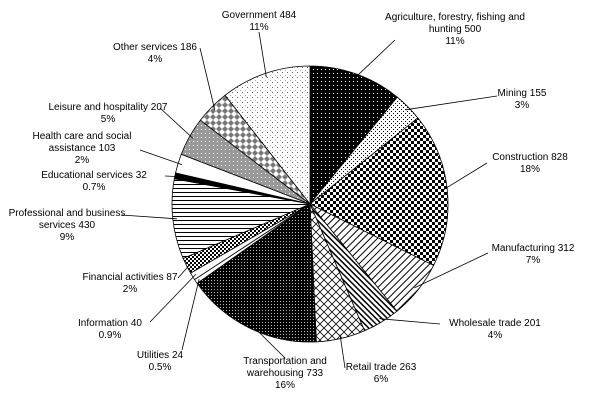 This screenshot has height=397, width=600. Describe the element at coordinates (533, 260) in the screenshot. I see `share-label: 7%` at that location.